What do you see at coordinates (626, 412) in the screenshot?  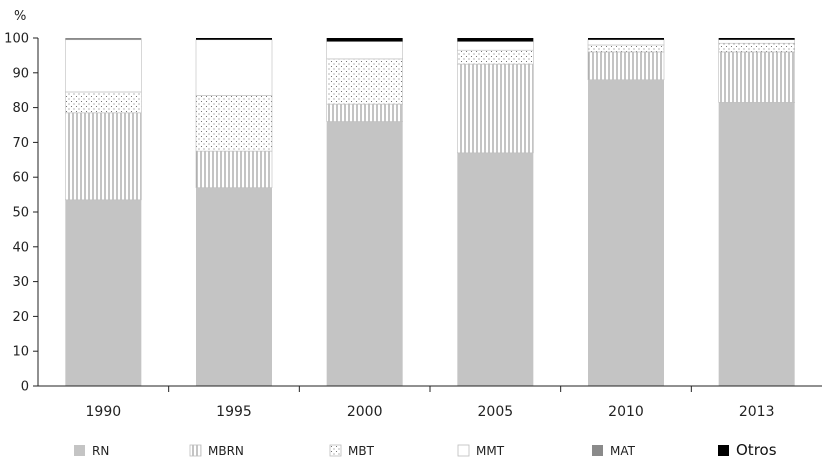 I see `x-tick-label: 2010` at bounding box center [626, 412].